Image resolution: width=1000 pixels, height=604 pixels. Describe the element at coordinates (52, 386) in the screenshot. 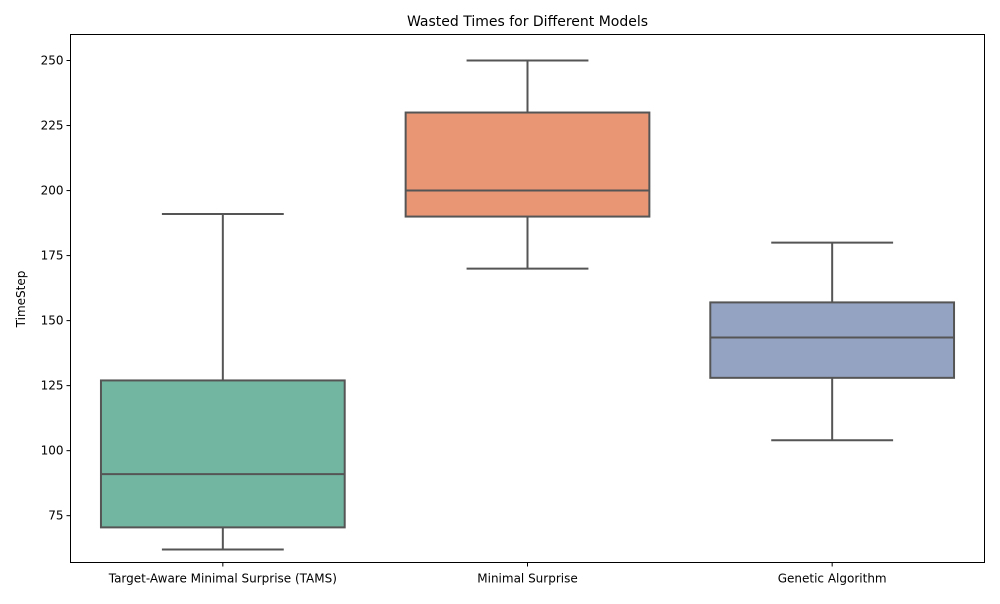

I see `y-tick-label: 125` at that location.